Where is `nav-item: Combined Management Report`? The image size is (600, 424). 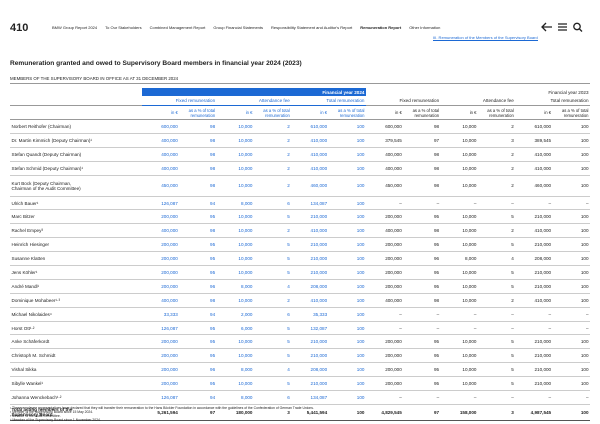
nav-item: Combined Management Report is located at coordinates (177, 27).